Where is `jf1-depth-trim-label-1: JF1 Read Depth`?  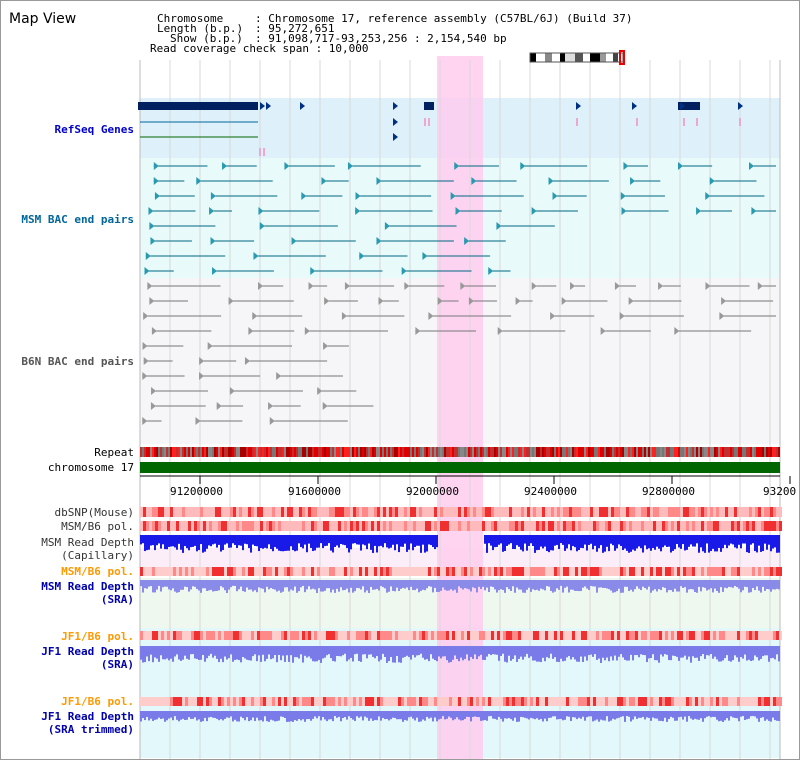 jf1-depth-trim-label-1: JF1 Read Depth is located at coordinates (87, 716).